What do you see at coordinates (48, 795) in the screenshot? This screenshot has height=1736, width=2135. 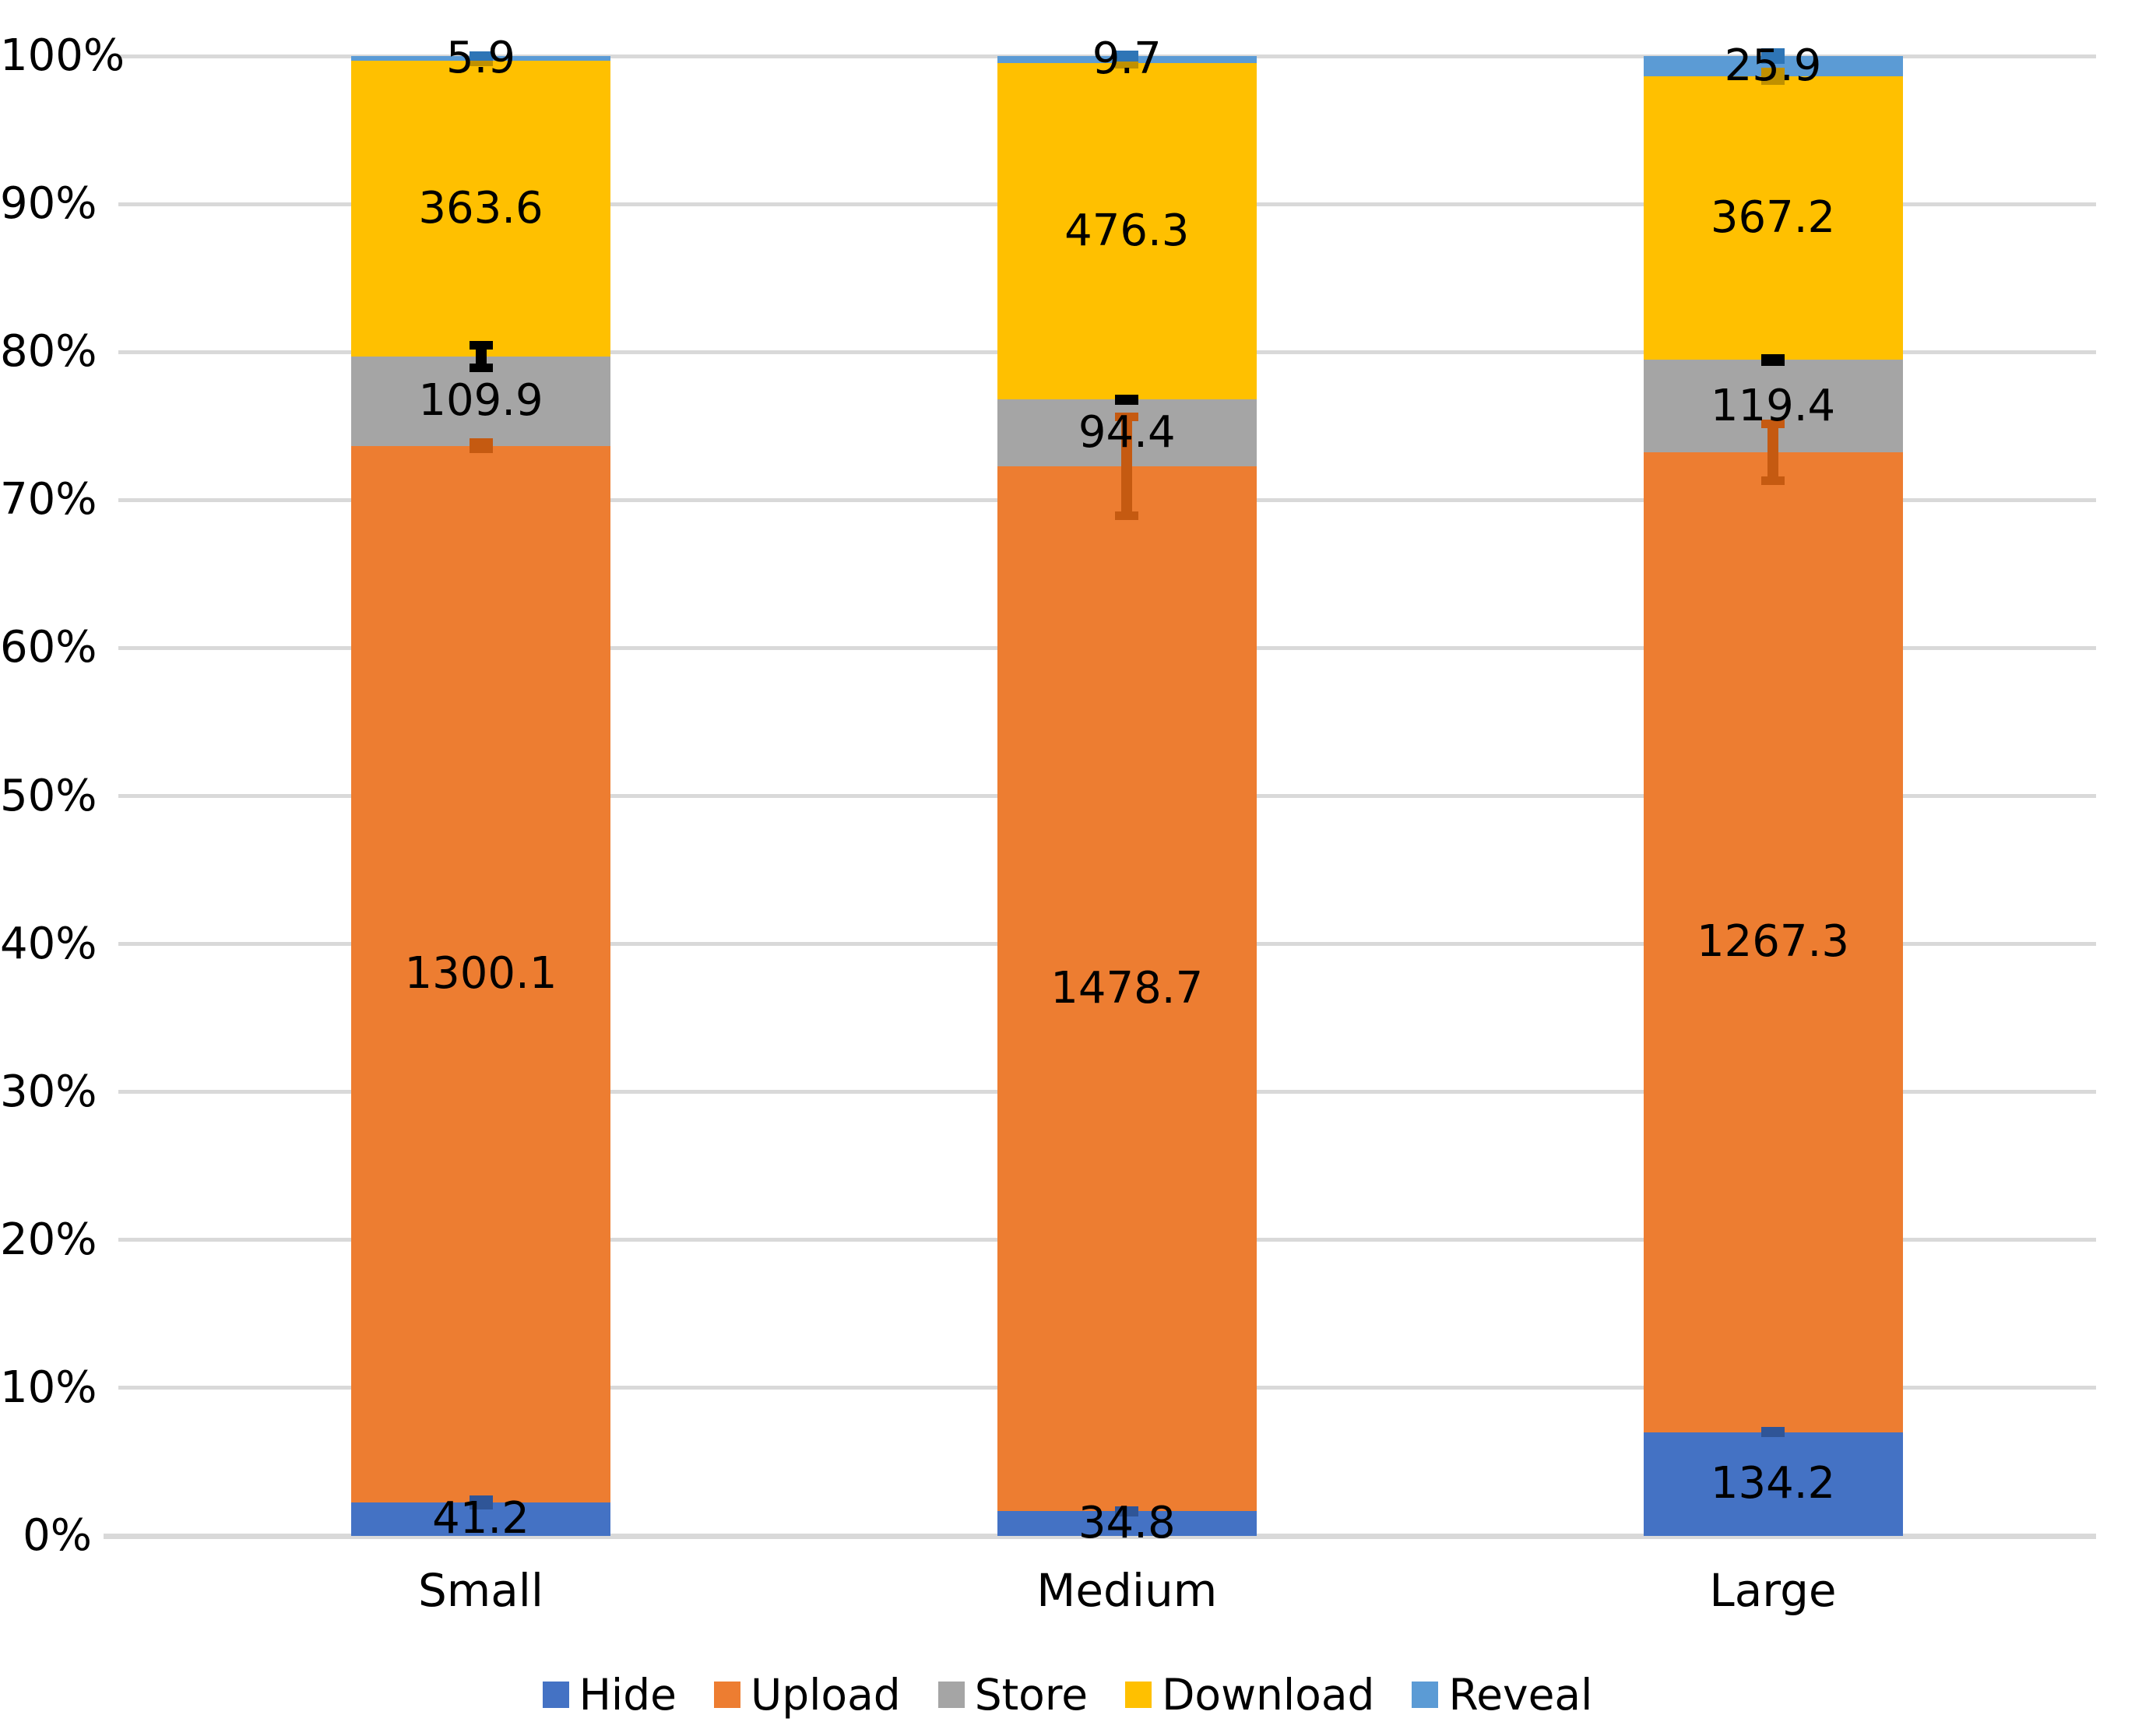 I see `y-tick-label-50: 50%` at bounding box center [48, 795].